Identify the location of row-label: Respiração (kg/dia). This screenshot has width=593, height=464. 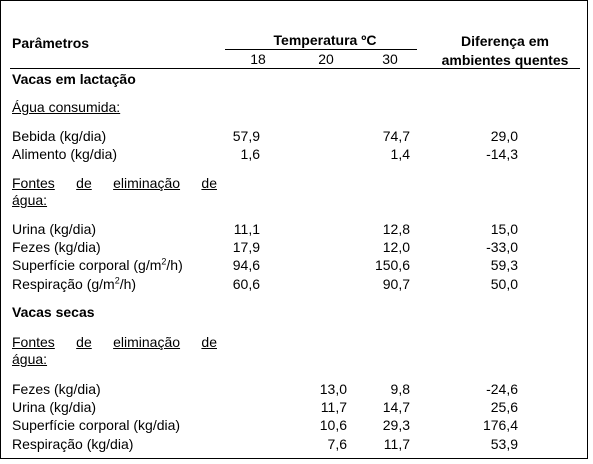
(73, 444).